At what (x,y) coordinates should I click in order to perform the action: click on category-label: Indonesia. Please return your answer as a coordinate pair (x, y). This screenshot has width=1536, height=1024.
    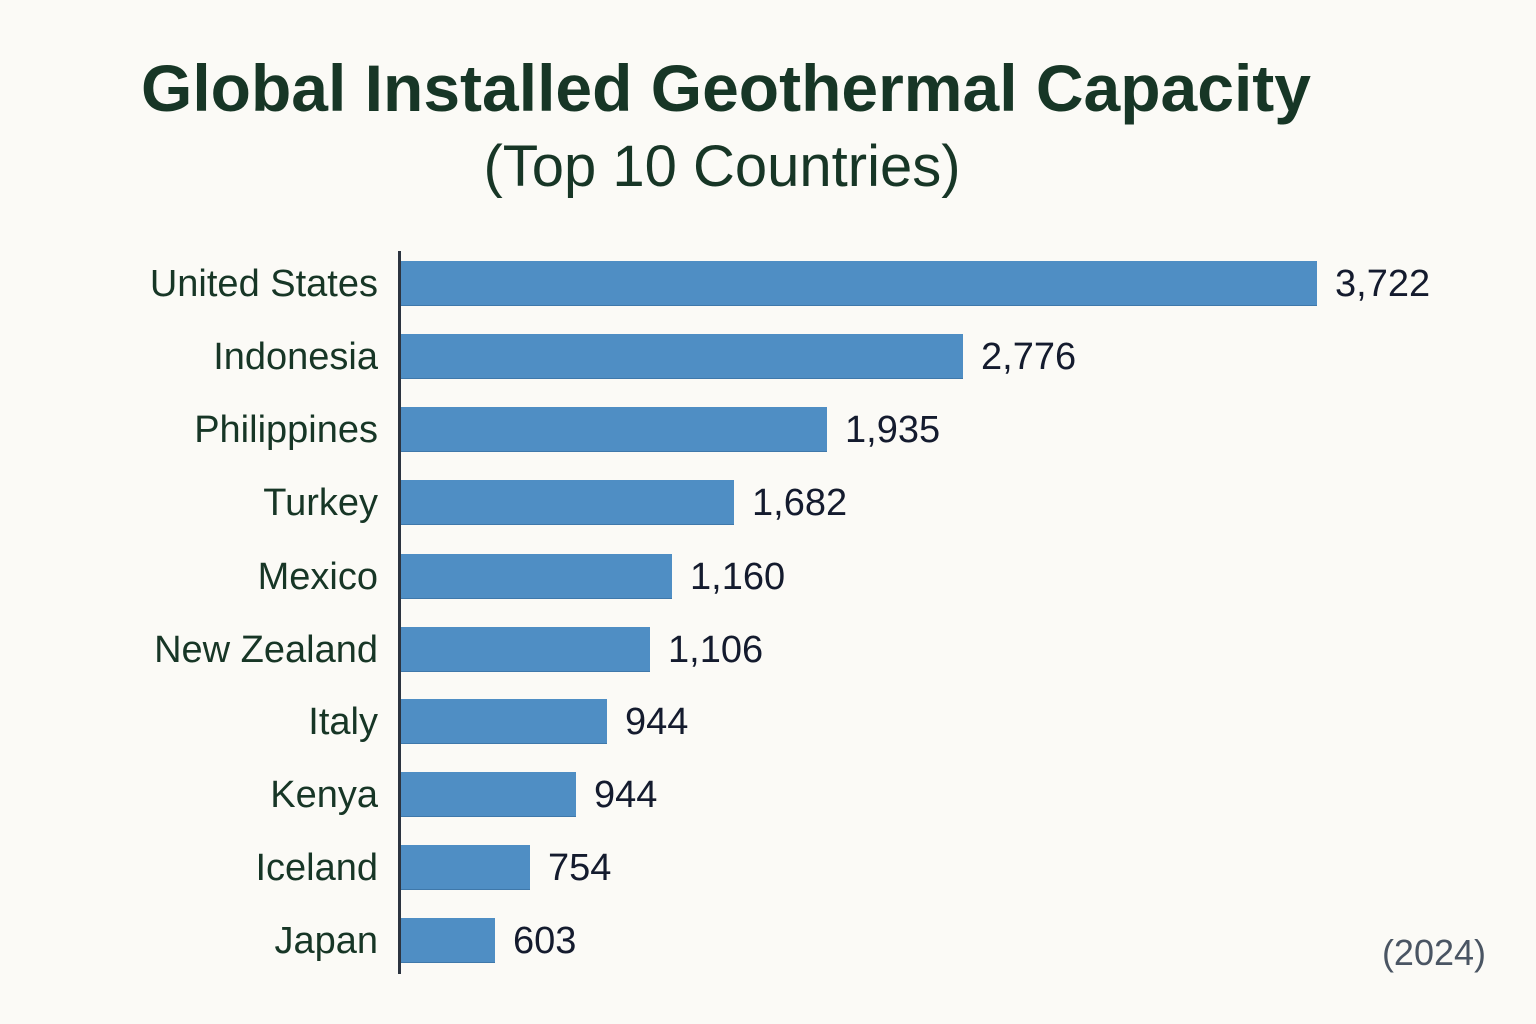
    Looking at the image, I should click on (295, 357).